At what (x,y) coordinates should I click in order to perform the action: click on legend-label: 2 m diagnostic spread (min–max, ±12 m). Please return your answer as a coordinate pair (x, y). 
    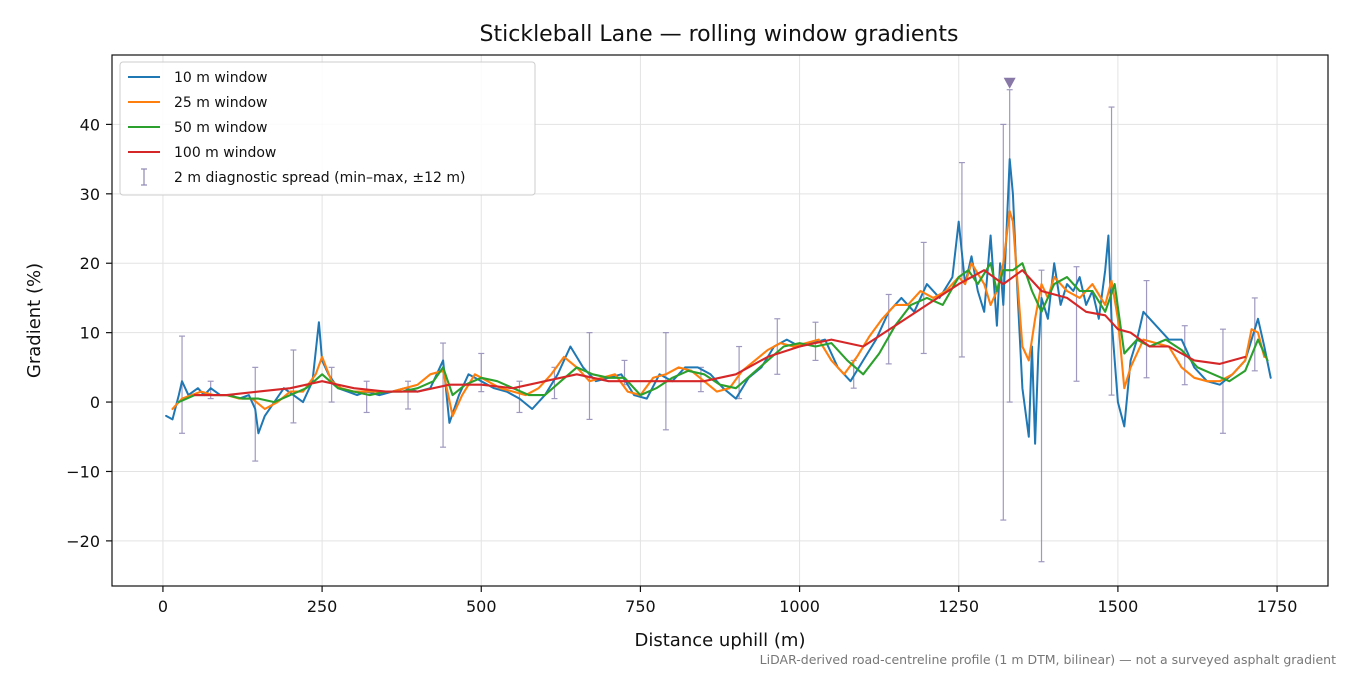
    Looking at the image, I should click on (319, 178).